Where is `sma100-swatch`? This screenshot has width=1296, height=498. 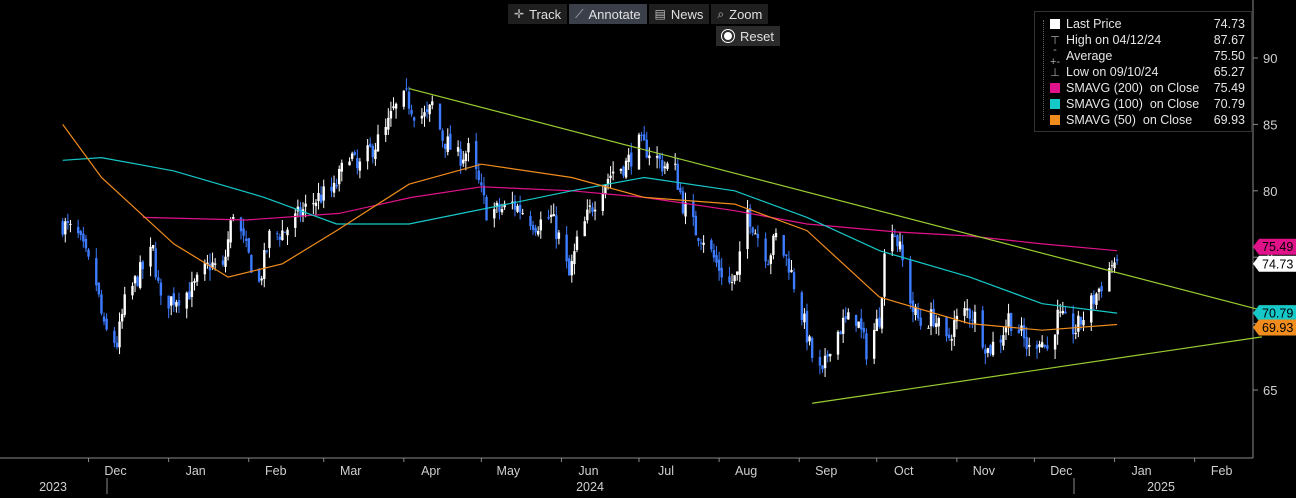 sma100-swatch is located at coordinates (1055, 104).